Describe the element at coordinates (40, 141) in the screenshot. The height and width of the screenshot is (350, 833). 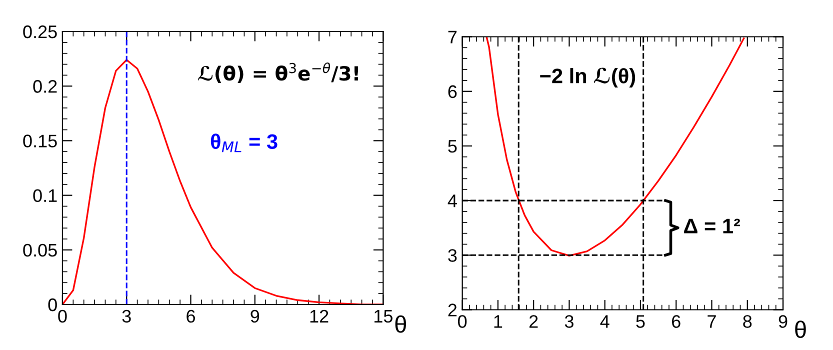
I see `y-tick-label: 0.15` at that location.